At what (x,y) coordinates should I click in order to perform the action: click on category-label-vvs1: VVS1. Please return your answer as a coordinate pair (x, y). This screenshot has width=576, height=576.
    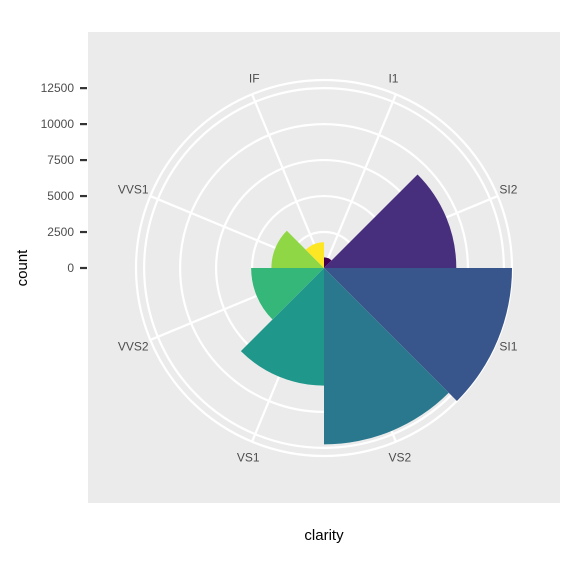
    Looking at the image, I should click on (133, 190).